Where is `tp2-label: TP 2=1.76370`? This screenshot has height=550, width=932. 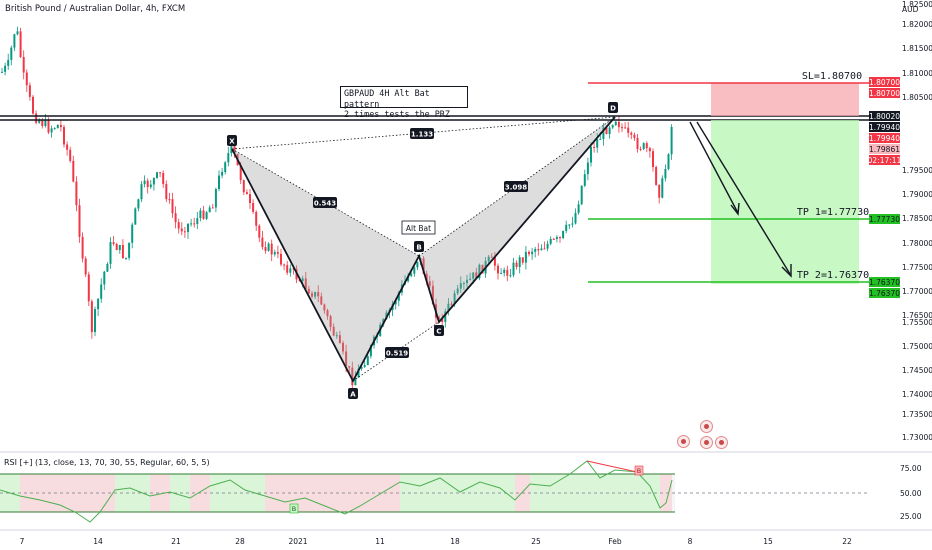
tp2-label: TP 2=1.76370 is located at coordinates (833, 275).